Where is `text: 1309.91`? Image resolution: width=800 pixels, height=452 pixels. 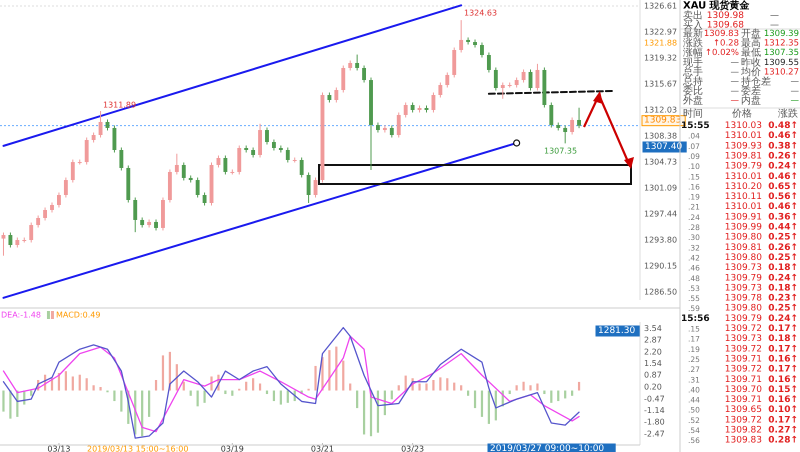 text: 1309.91 is located at coordinates (743, 217).